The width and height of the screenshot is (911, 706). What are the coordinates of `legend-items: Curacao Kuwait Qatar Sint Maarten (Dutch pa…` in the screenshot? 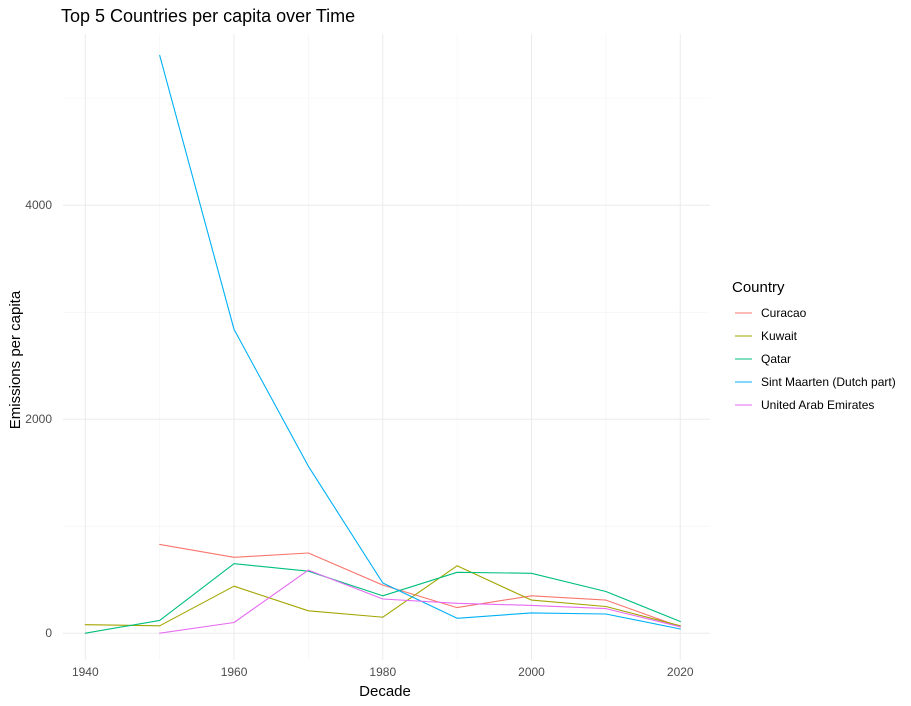 It's located at (815, 359).